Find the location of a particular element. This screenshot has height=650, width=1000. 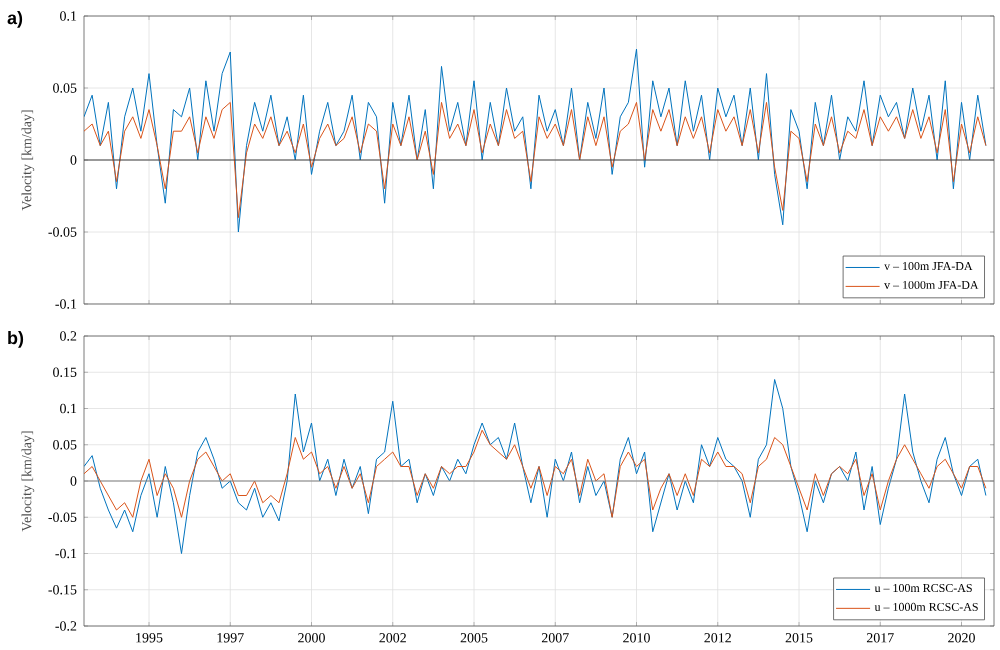

chart-title: b) is located at coordinates (16, 339).